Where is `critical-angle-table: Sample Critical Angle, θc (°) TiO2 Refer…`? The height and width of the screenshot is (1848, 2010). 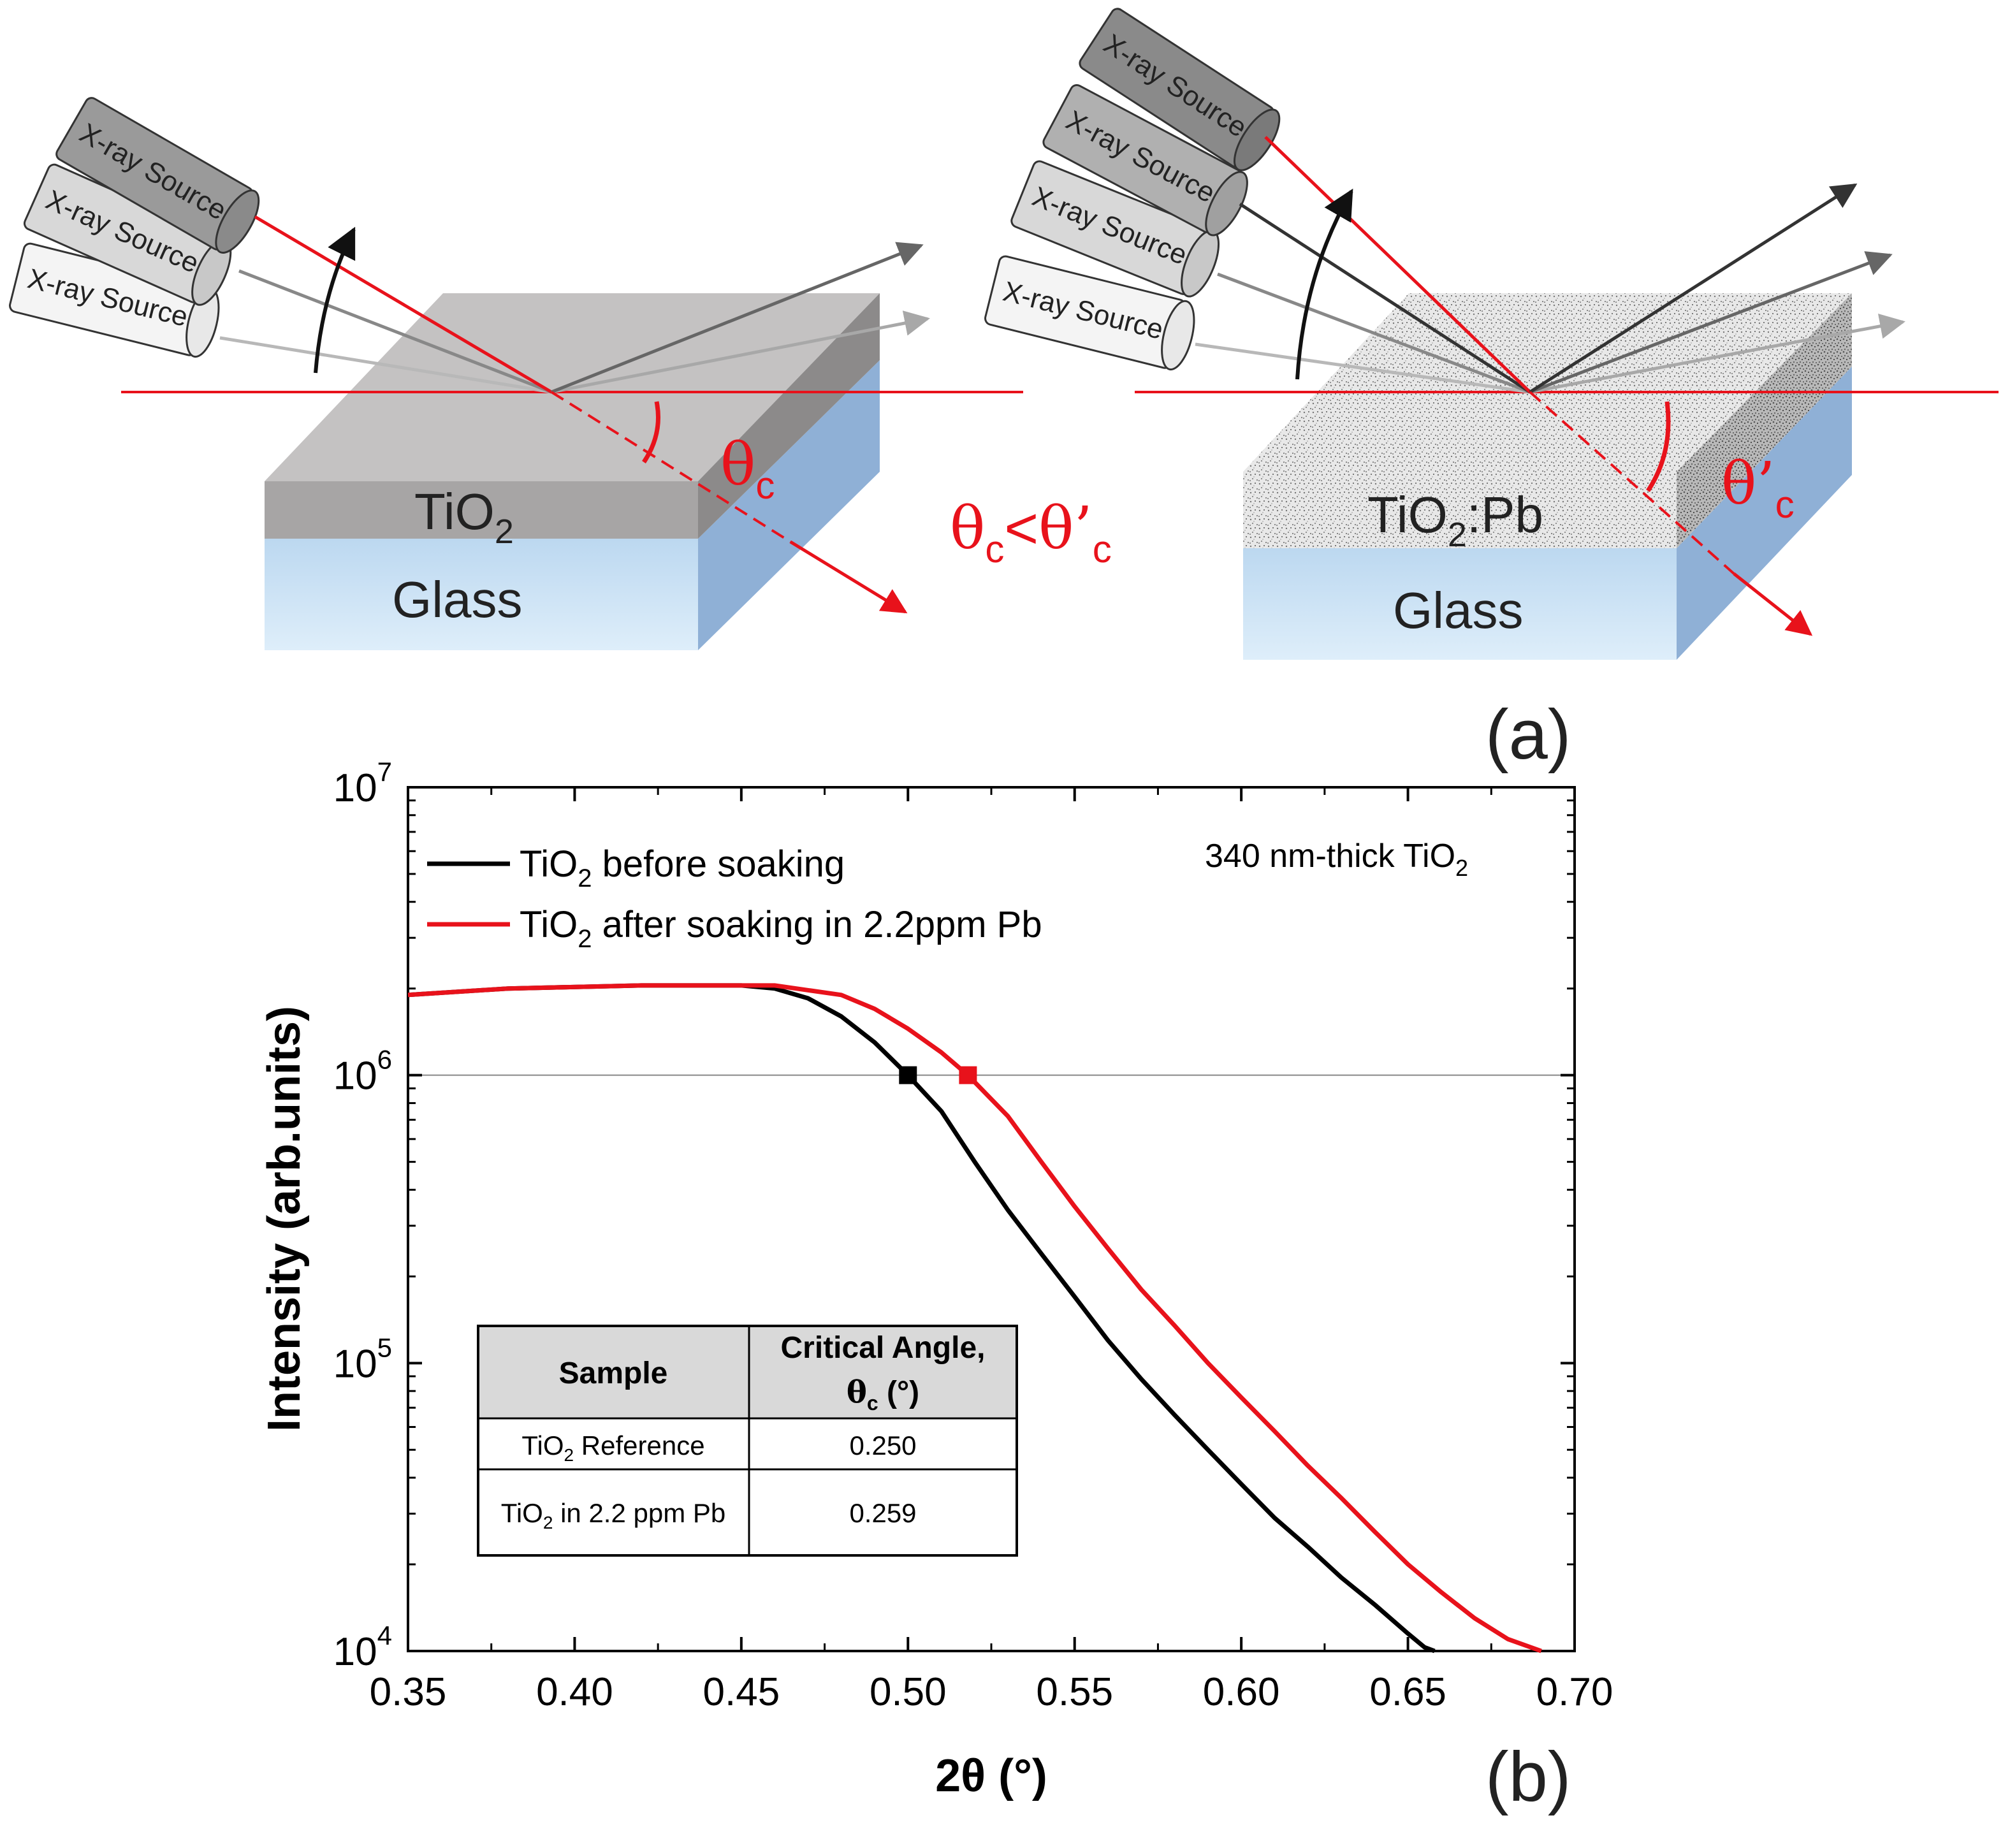 critical-angle-table: Sample Critical Angle, θc (°) TiO2 Refer… is located at coordinates (747, 1441).